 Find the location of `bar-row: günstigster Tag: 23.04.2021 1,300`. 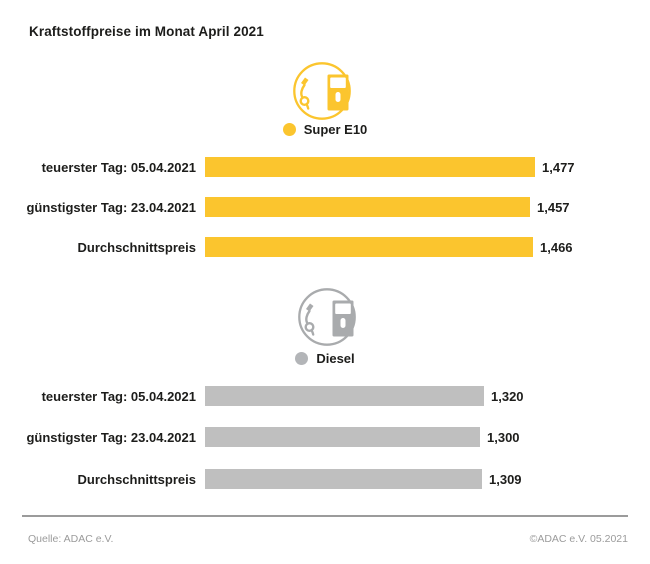

bar-row: günstigster Tag: 23.04.2021 1,300 is located at coordinates (325, 437).